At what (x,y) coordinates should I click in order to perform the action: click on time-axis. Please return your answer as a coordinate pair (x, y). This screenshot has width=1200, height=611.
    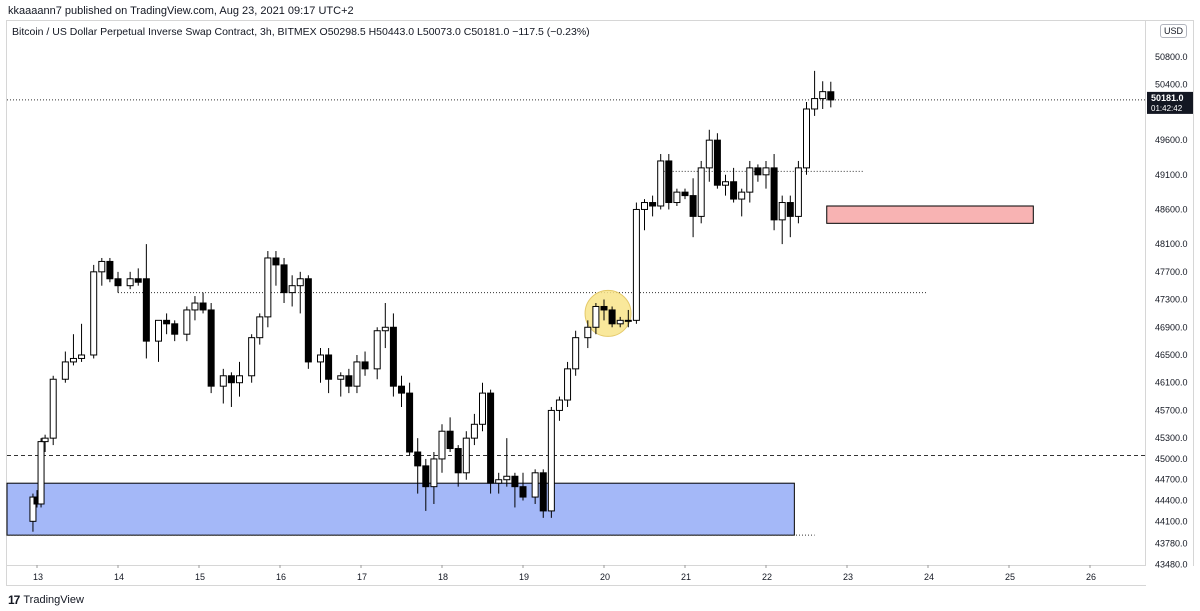
    Looking at the image, I should click on (576, 576).